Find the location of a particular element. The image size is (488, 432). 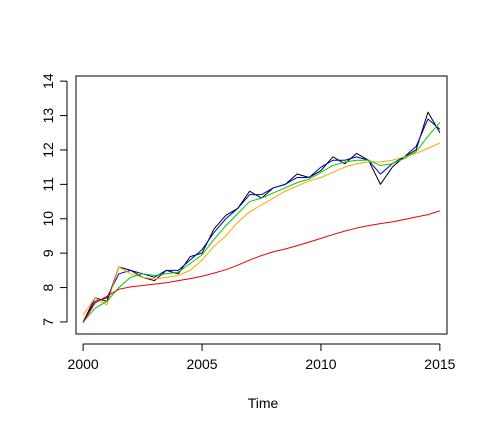

y-tick-label: 10 is located at coordinates (48, 219).